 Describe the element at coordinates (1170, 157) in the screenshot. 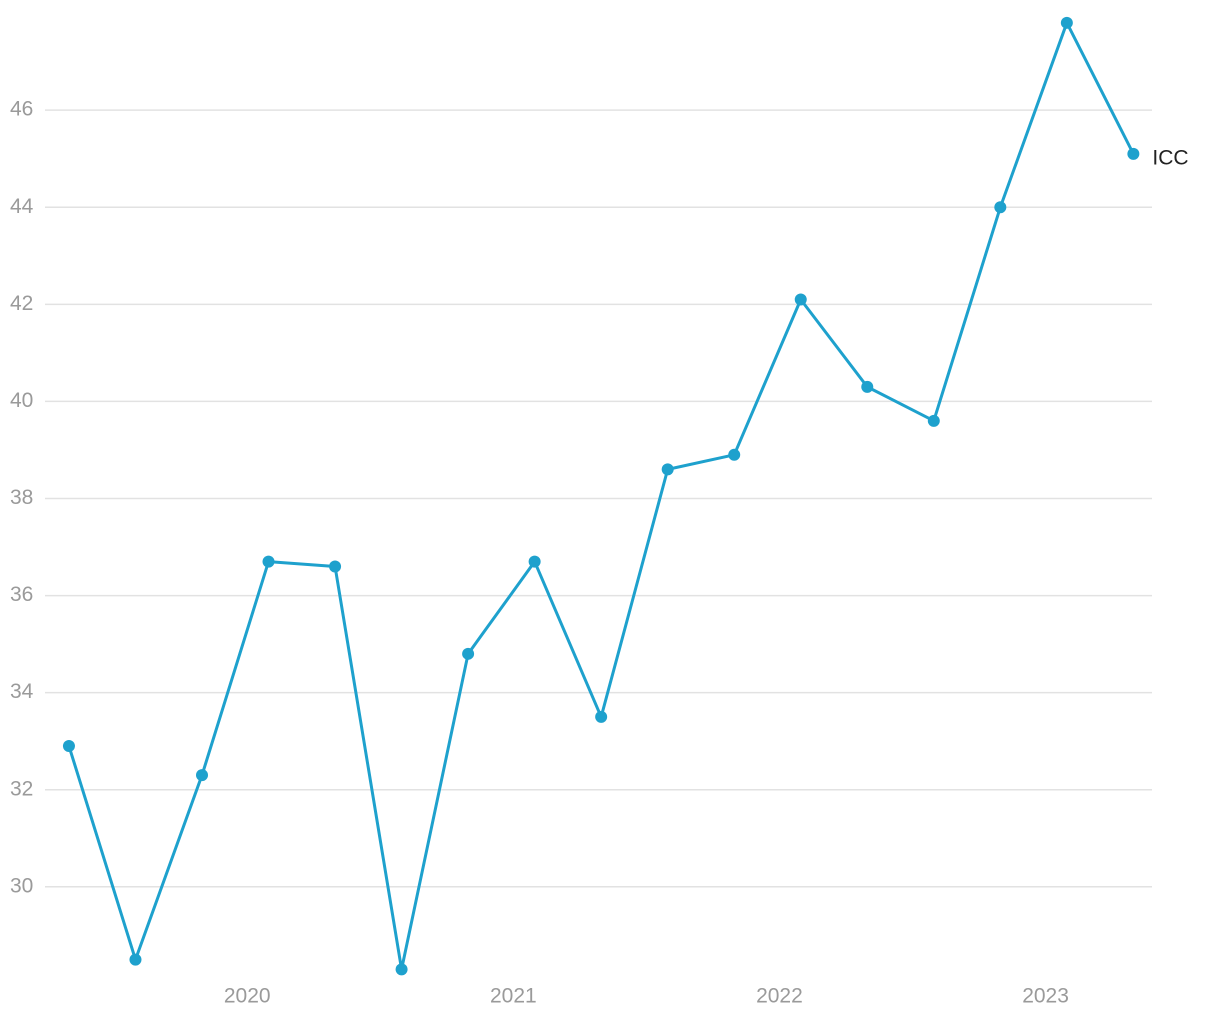

I see `series-label: ICC` at that location.